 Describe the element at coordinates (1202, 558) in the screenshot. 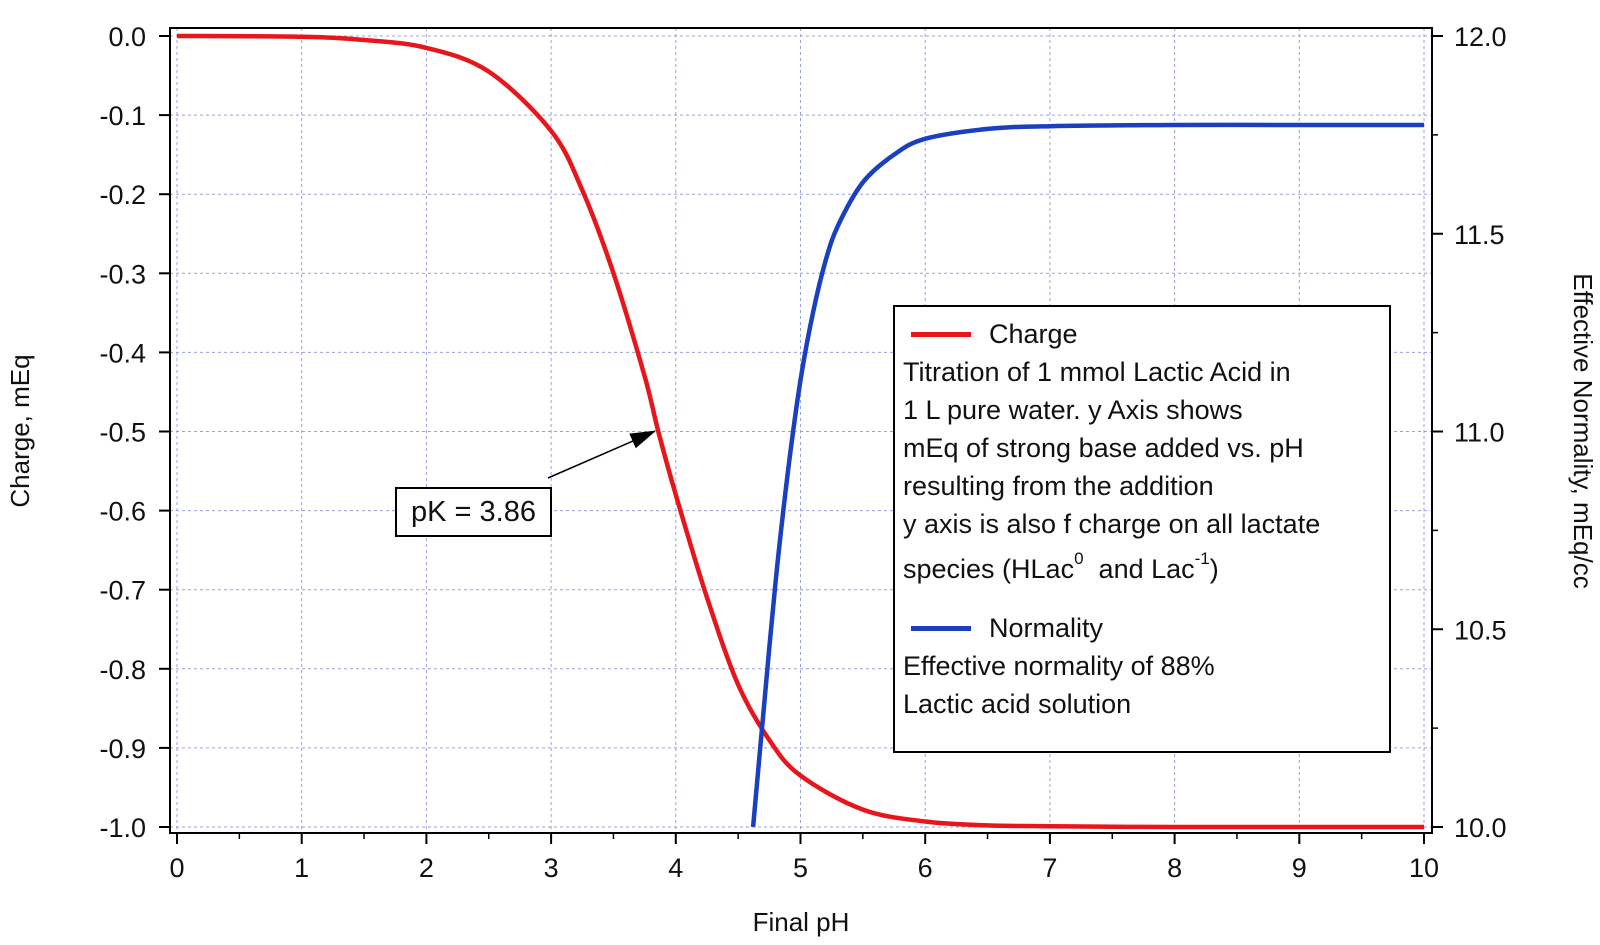

I see `species-sup-1: -1` at that location.